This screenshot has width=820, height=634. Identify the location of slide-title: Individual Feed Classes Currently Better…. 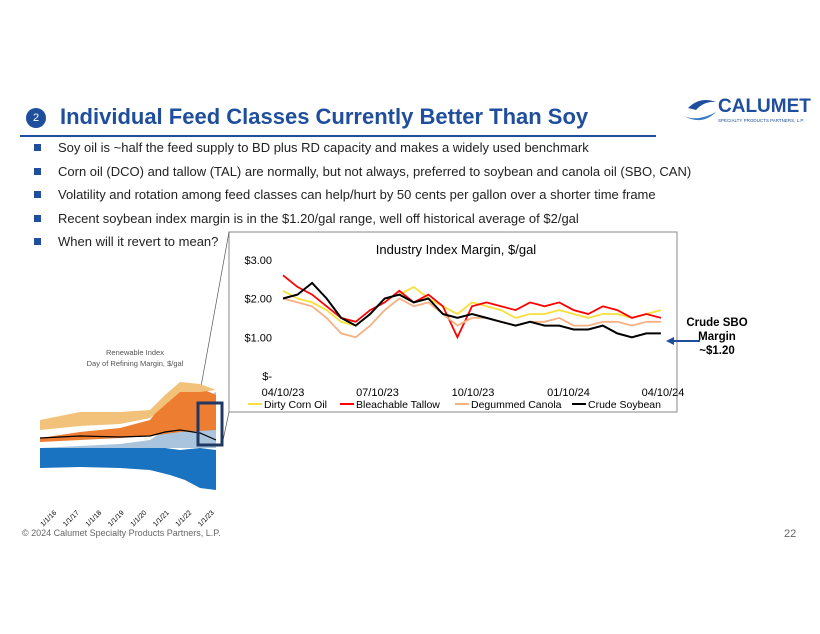
(324, 116).